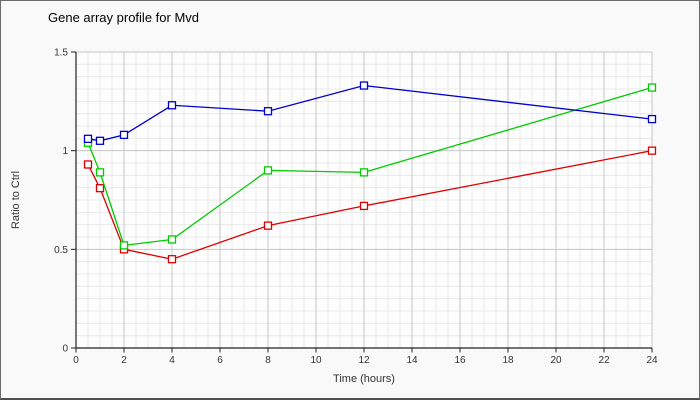 Image resolution: width=700 pixels, height=400 pixels. Describe the element at coordinates (364, 360) in the screenshot. I see `x-tick-label: 12` at that location.